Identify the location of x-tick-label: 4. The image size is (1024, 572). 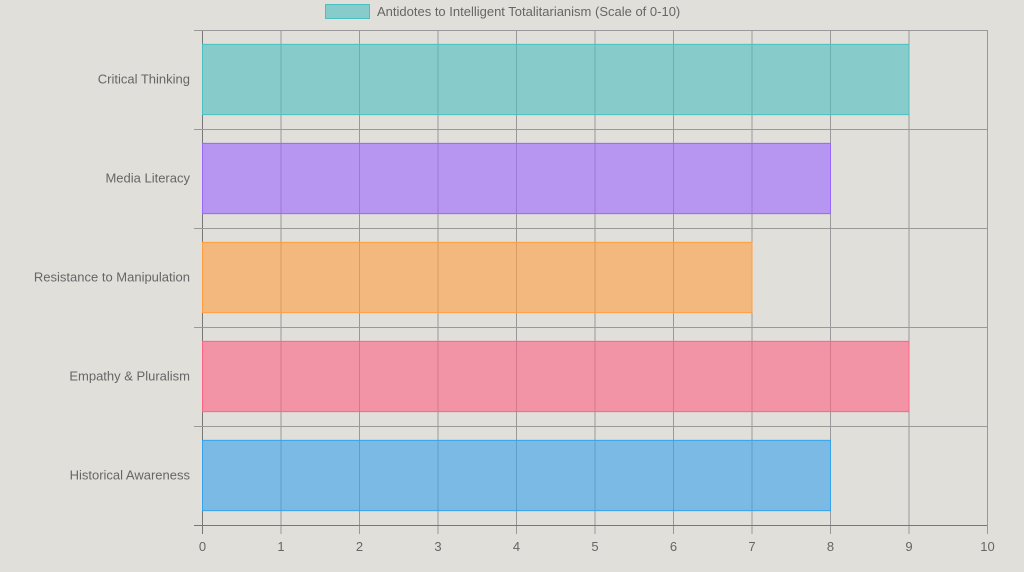
(516, 546).